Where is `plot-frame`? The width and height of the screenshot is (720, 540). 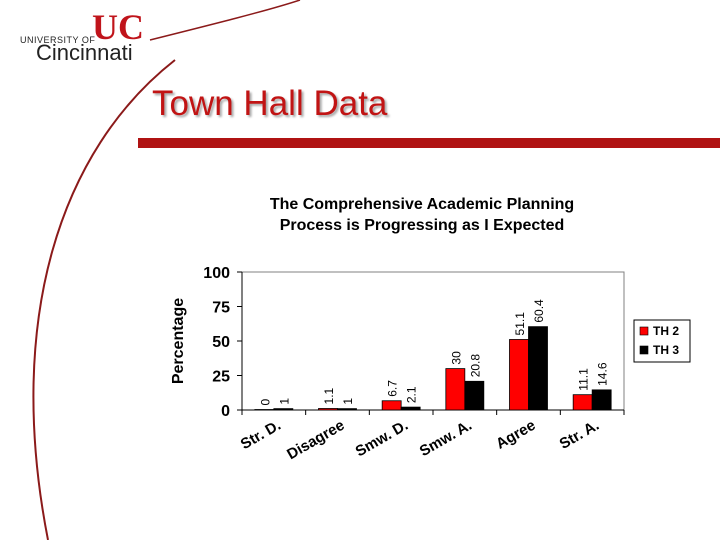 plot-frame is located at coordinates (433, 341).